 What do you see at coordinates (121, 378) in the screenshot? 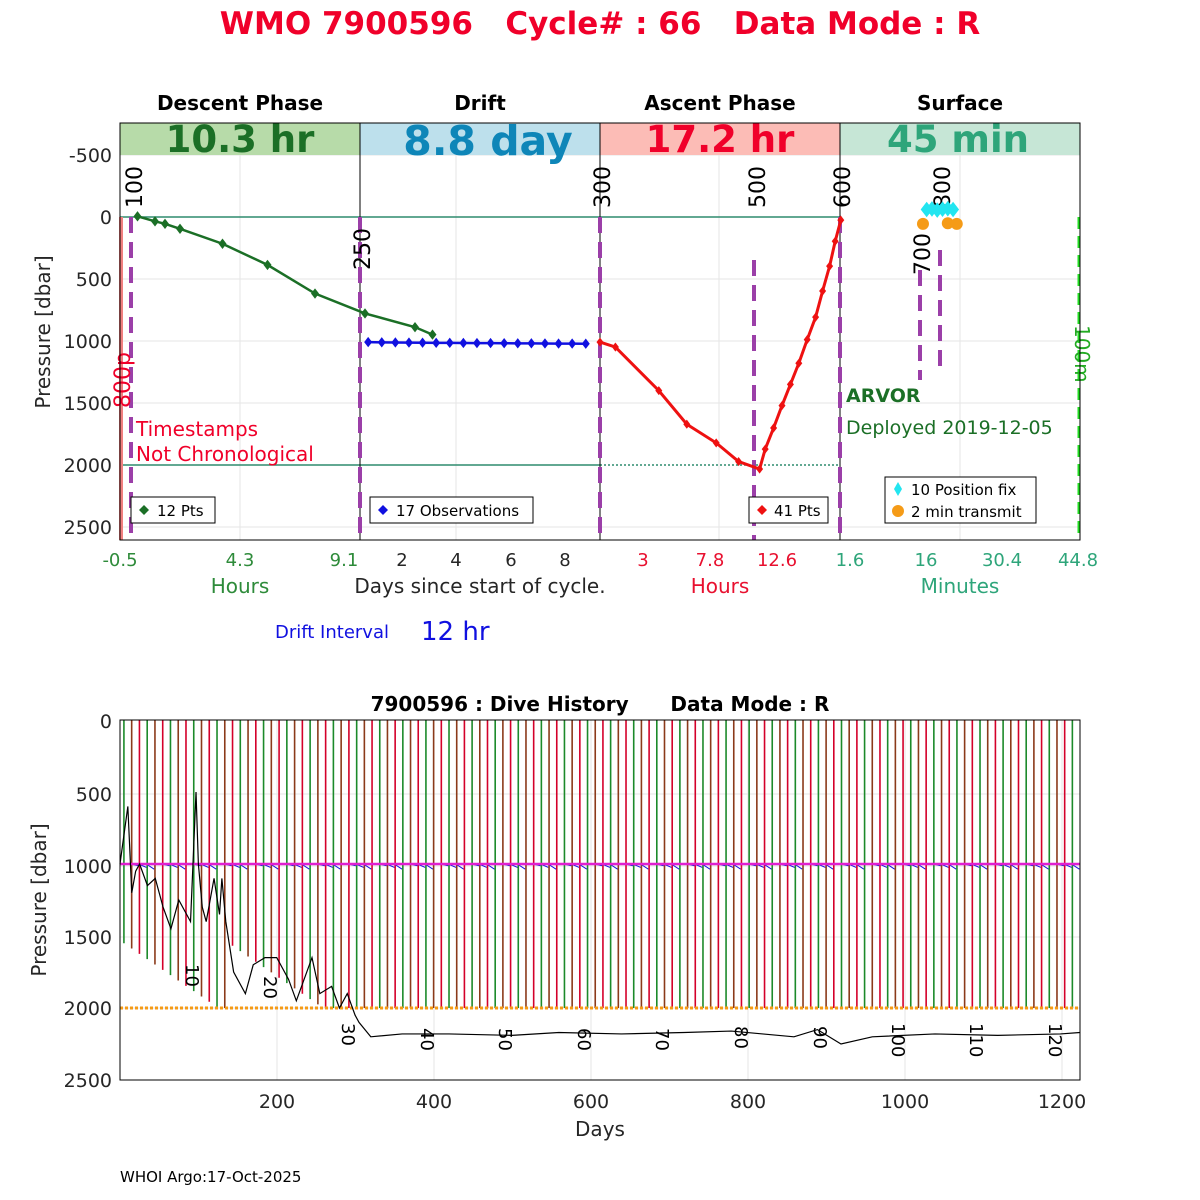
I see `start-marker-bar` at bounding box center [121, 378].